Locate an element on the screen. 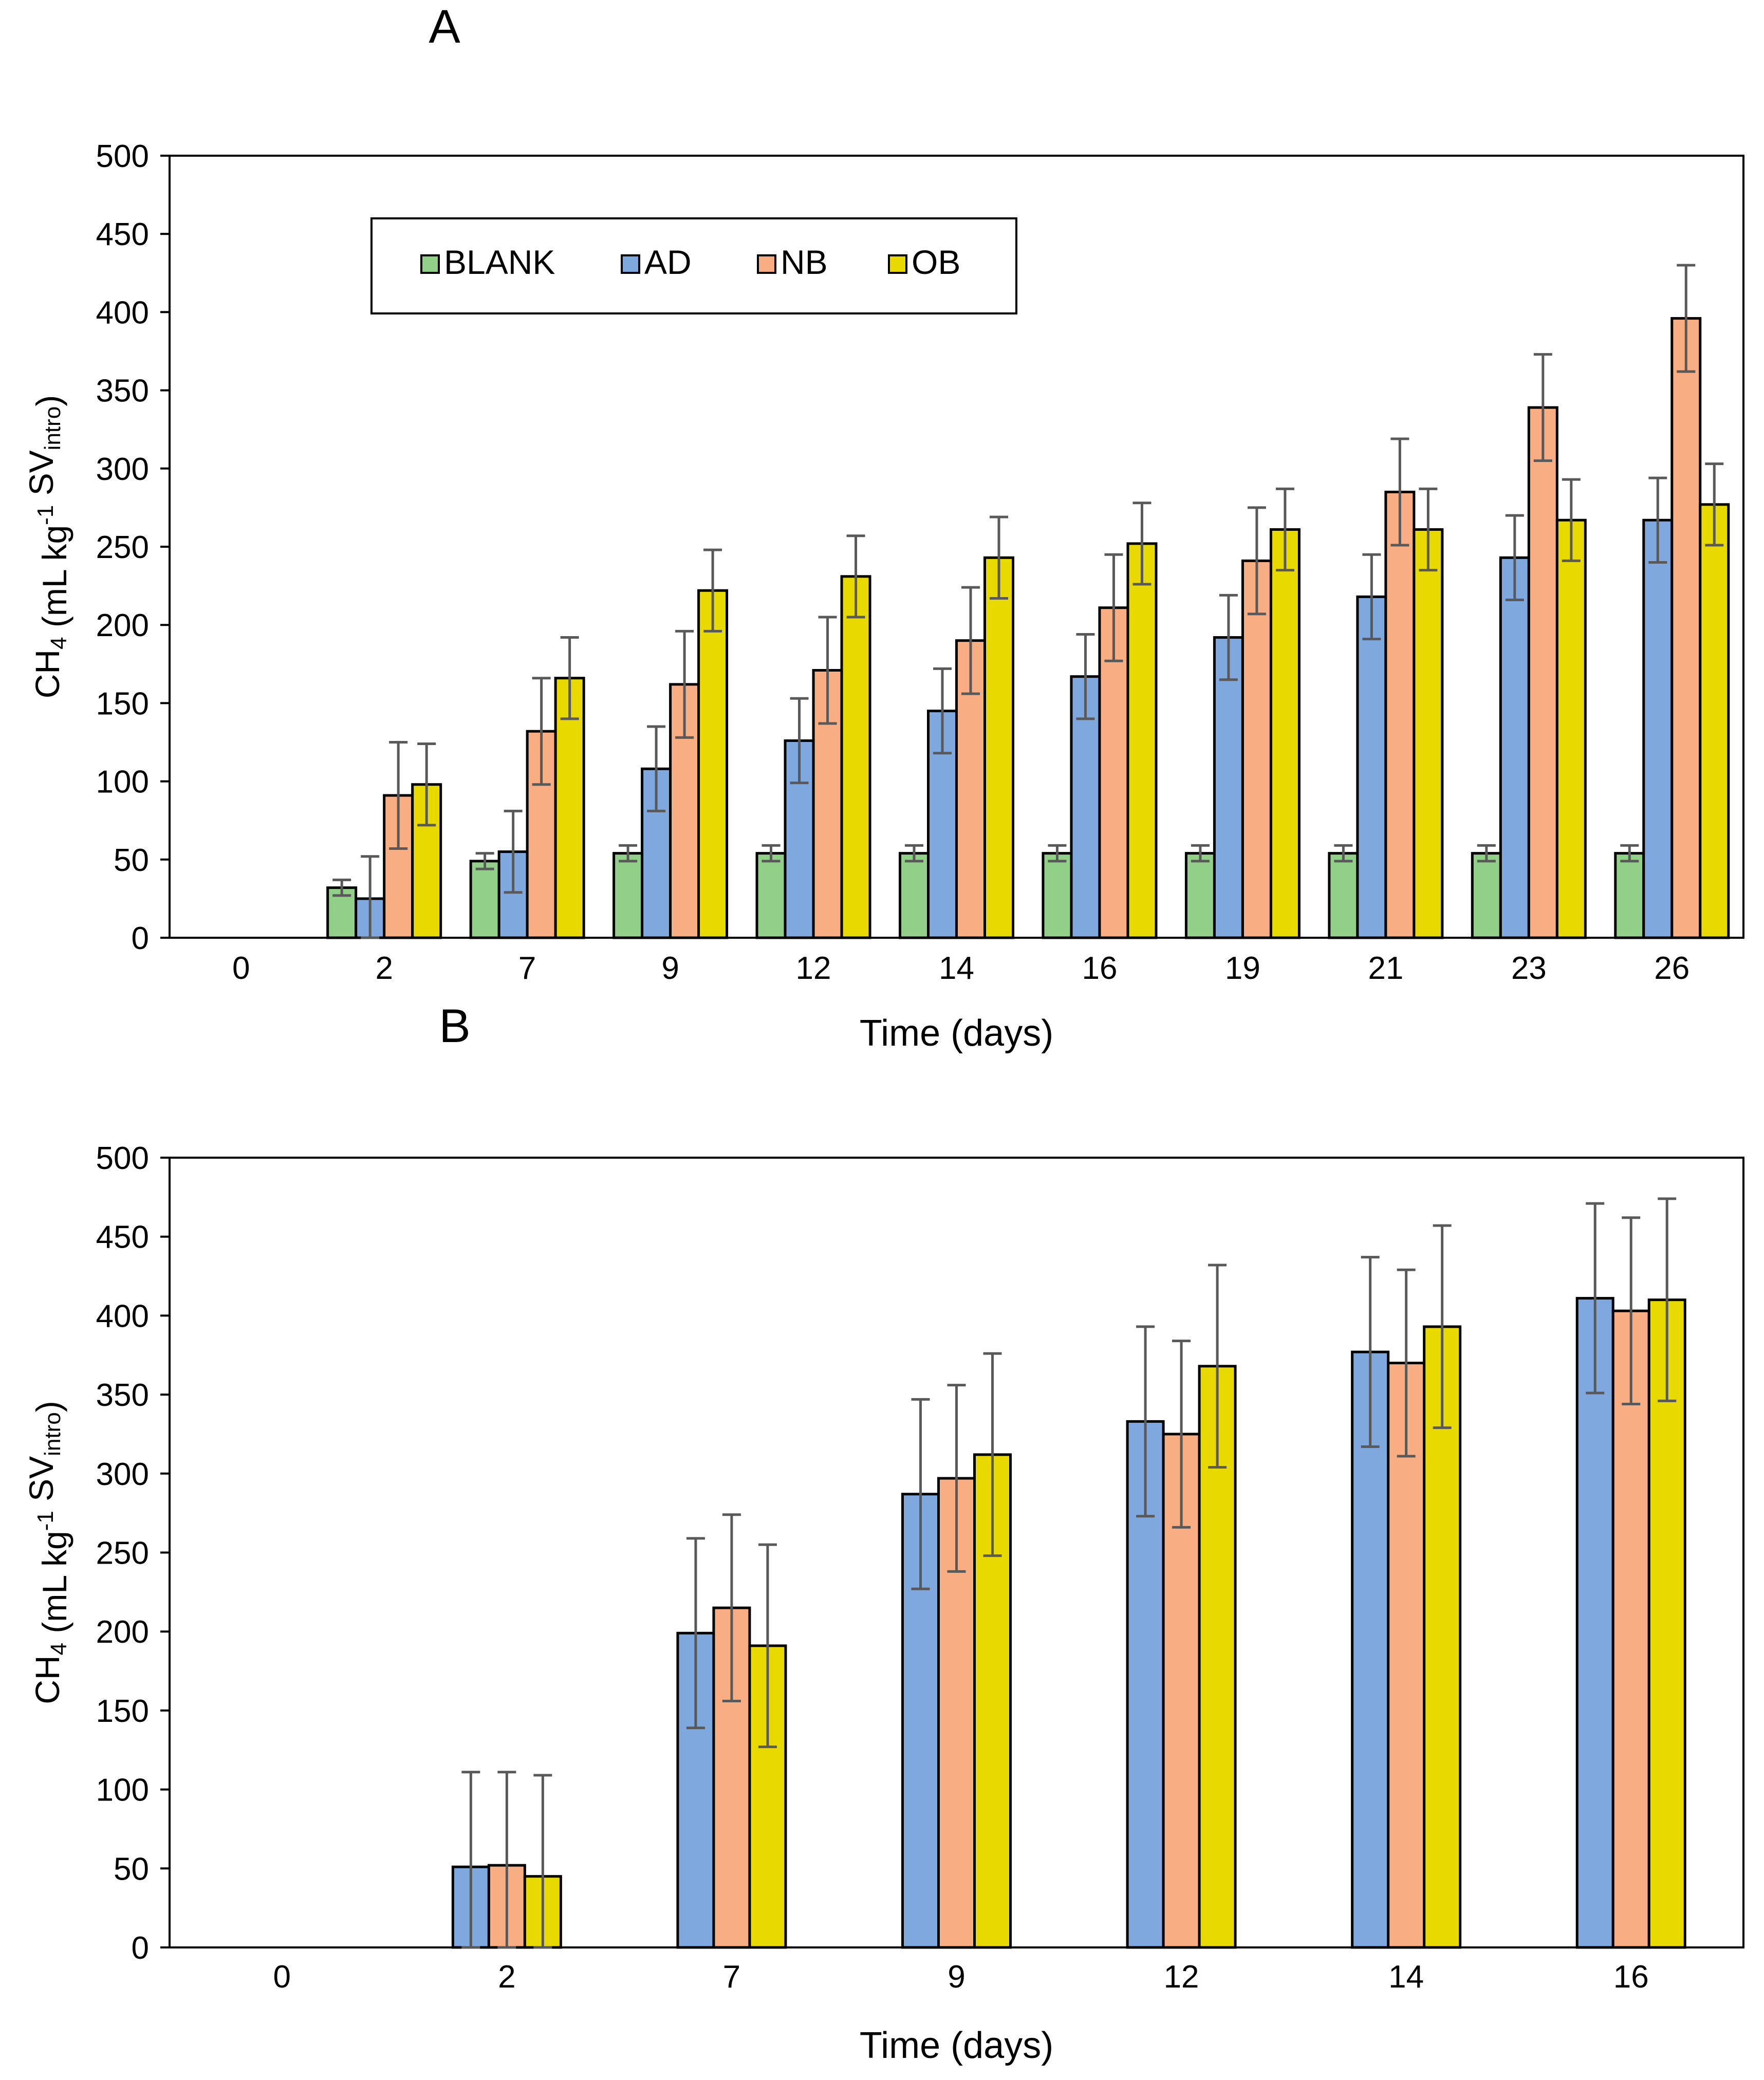 This screenshot has width=1764, height=2080. y-tick-label-a: 450 is located at coordinates (122, 234).